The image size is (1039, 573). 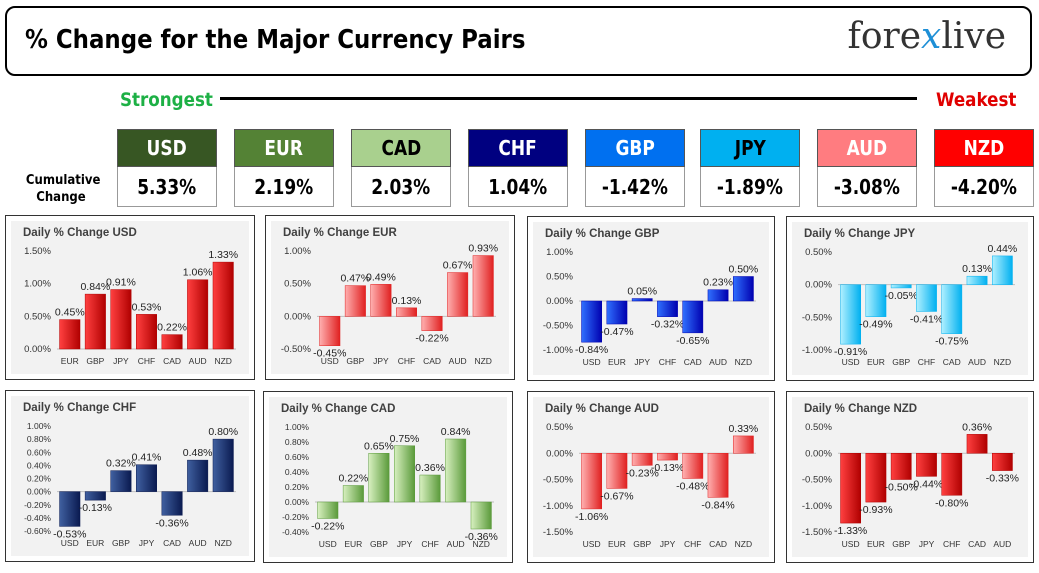 I want to click on data-label: -1.33%, so click(x=850, y=531).